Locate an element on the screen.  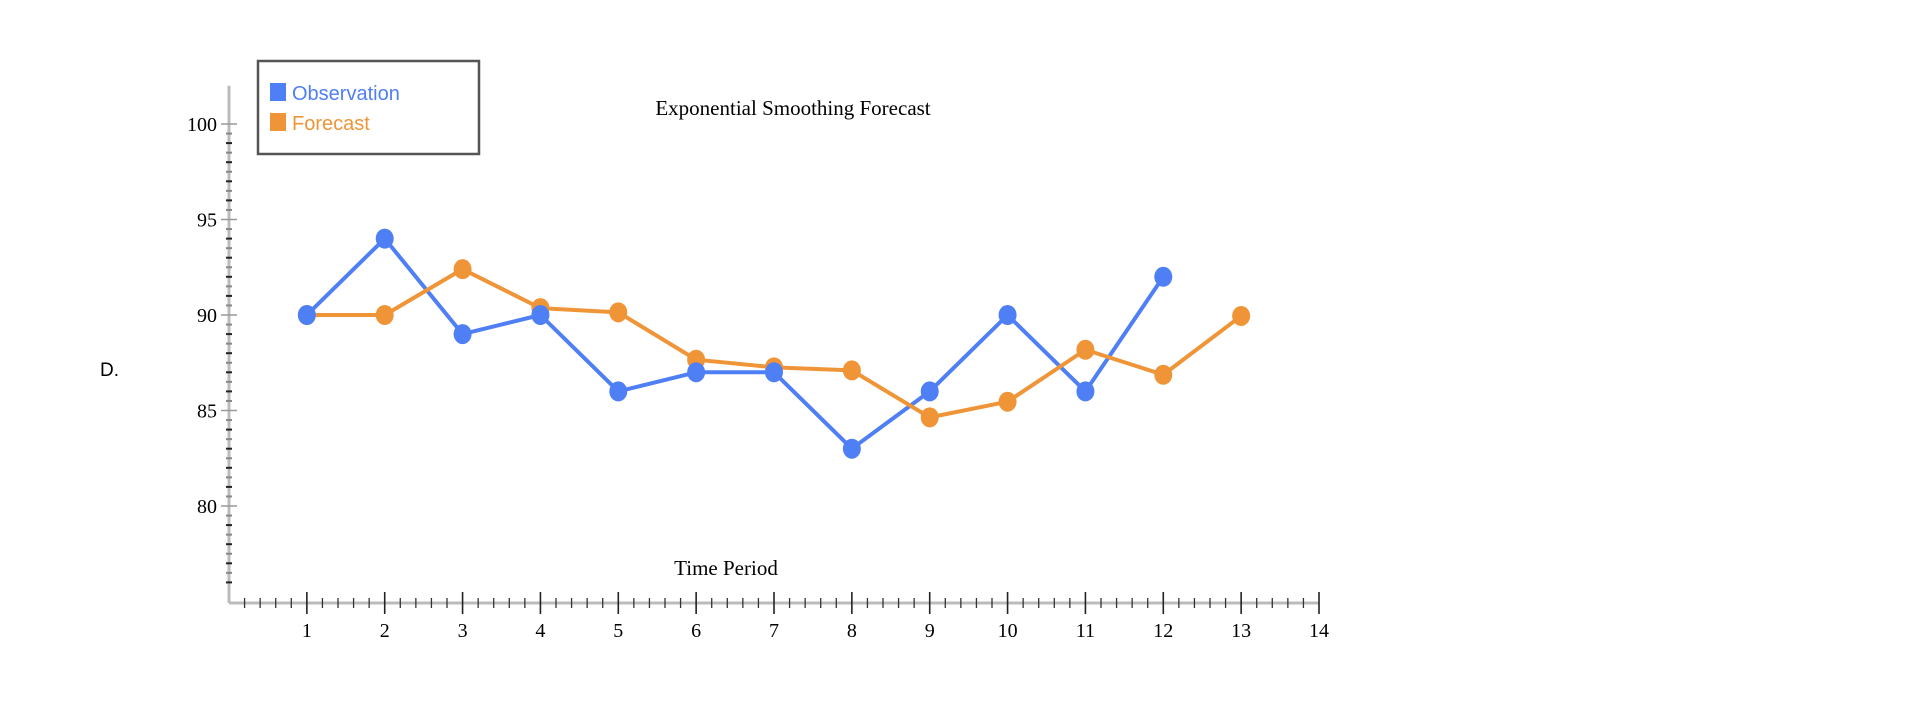
x-tick-label: 7 is located at coordinates (774, 631).